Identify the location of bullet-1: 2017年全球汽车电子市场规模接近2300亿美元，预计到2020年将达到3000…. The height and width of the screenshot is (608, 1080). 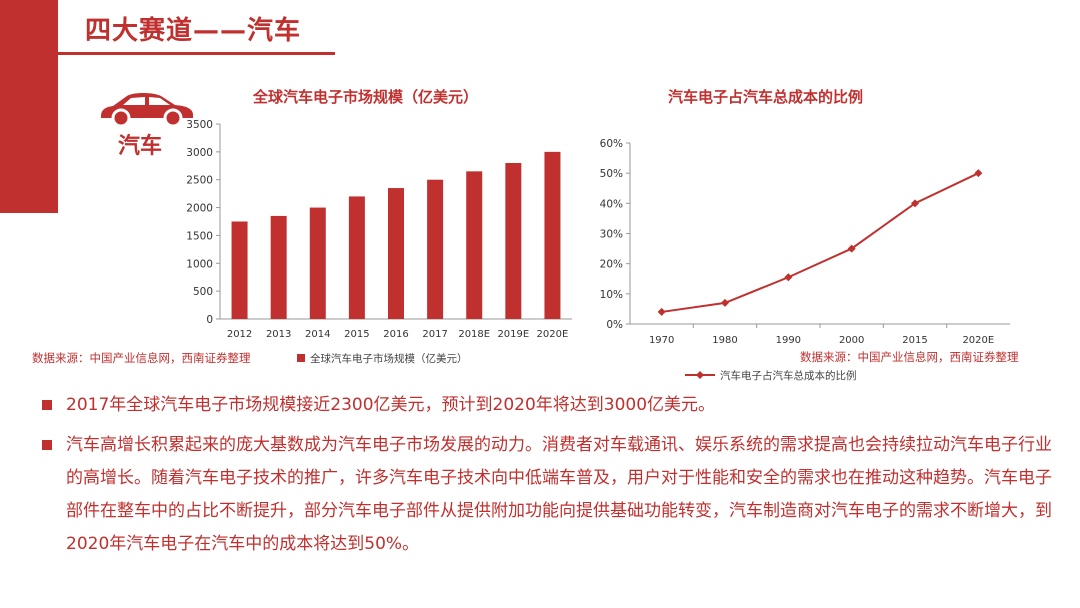
(547, 405).